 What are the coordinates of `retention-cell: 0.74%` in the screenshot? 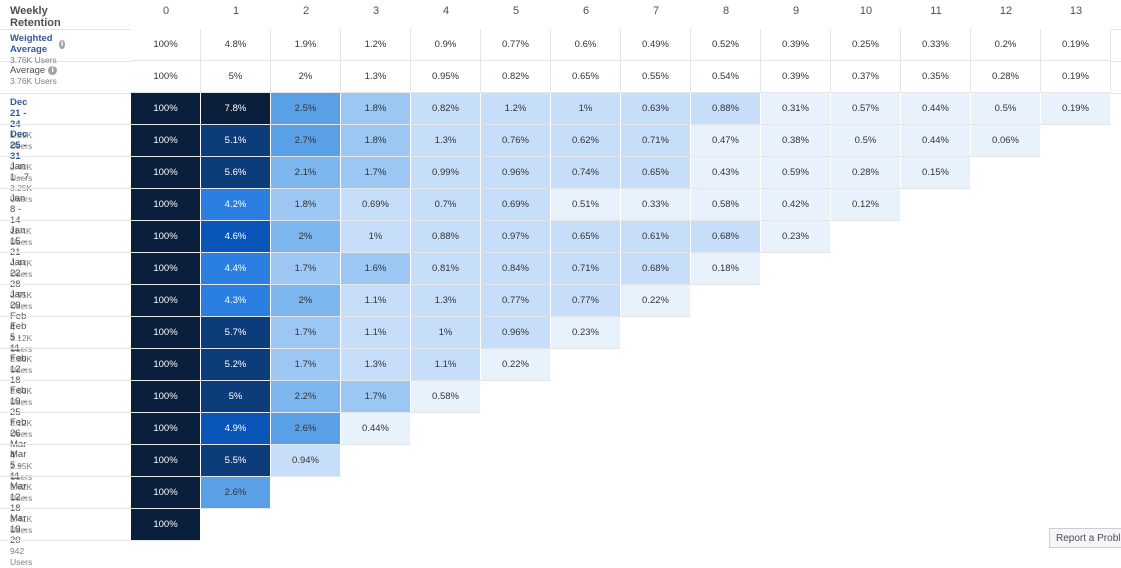 It's located at (586, 173).